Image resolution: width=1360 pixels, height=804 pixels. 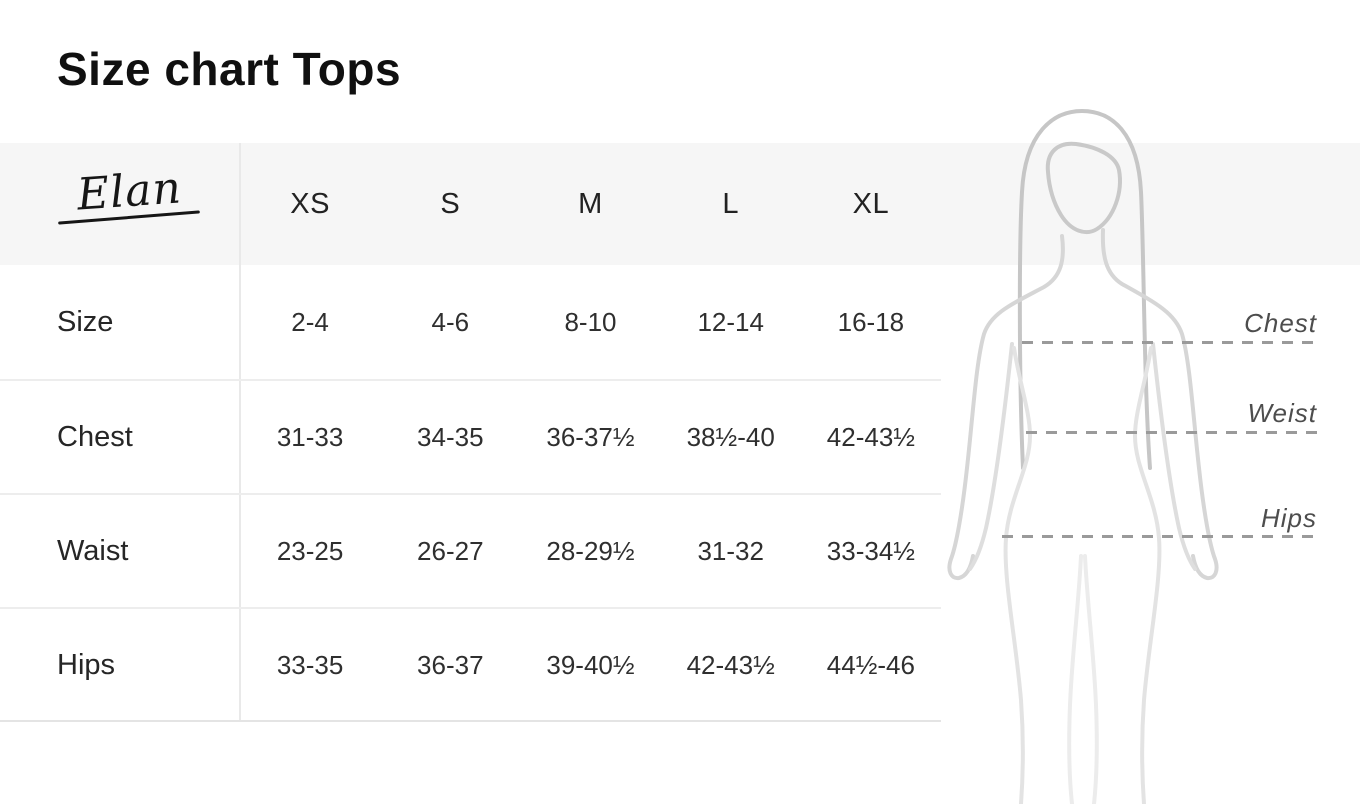 I want to click on figure-right-arm-inner, so click(x=1174, y=456).